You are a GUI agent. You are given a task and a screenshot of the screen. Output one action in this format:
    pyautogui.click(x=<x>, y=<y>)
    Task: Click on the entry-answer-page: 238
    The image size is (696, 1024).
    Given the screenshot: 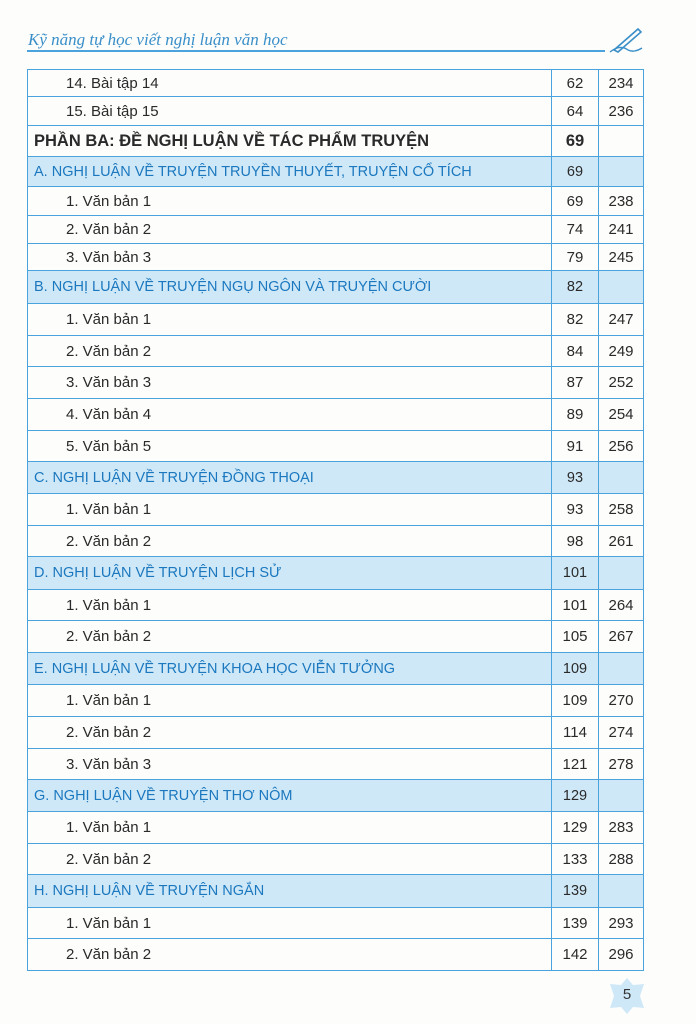 What is the action you would take?
    pyautogui.click(x=621, y=201)
    